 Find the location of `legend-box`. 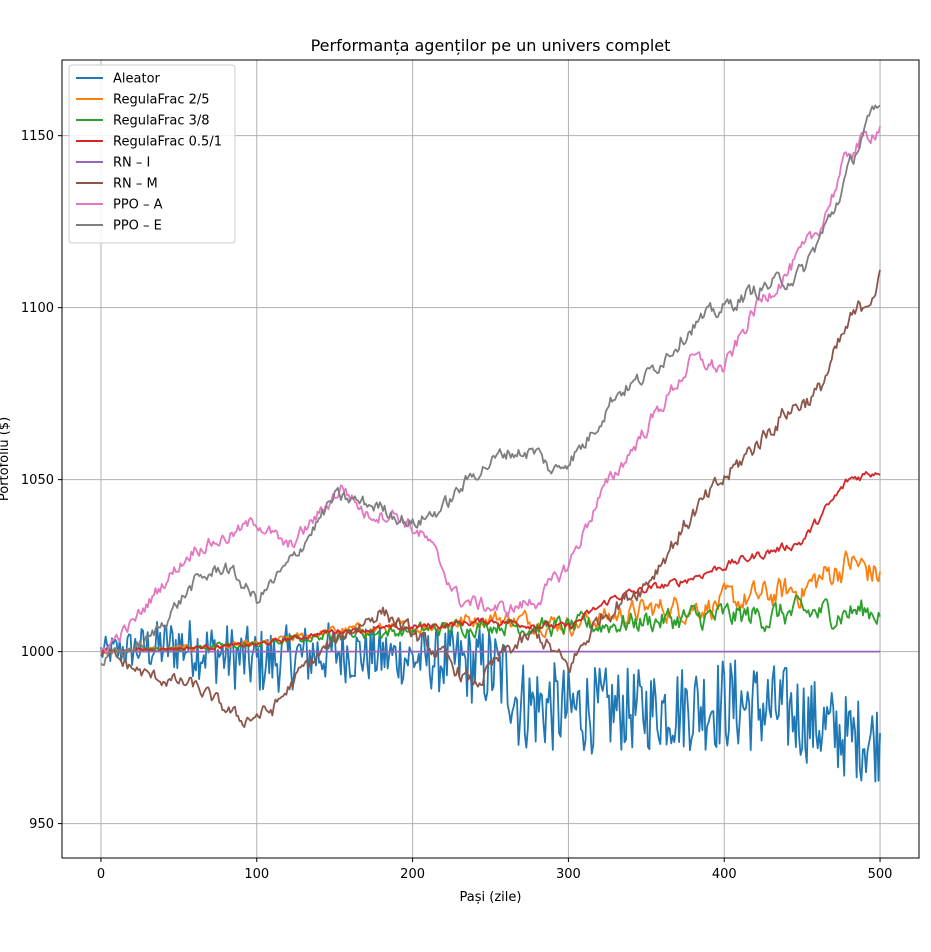

legend-box is located at coordinates (152, 154).